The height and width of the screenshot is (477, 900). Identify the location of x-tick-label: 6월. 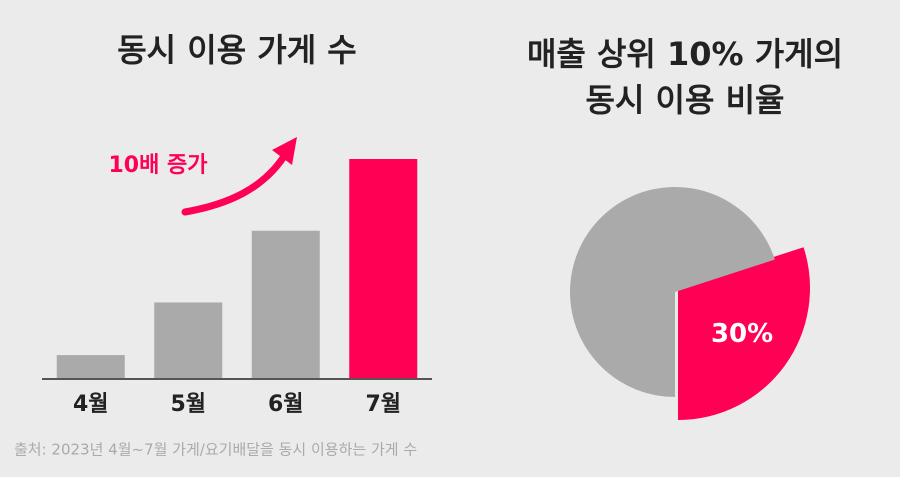
(286, 404).